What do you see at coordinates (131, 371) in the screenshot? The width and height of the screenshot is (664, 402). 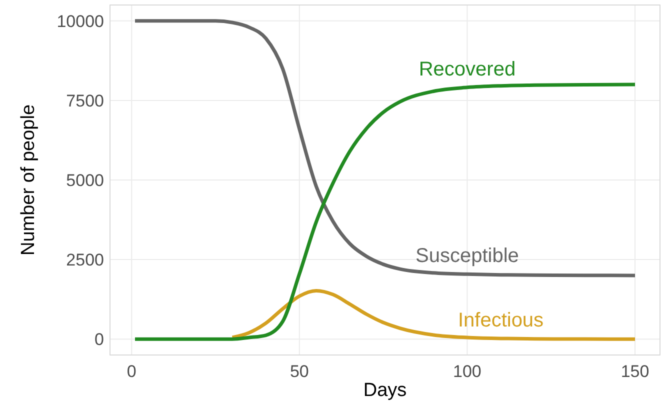 I see `x-tick-label: 0` at bounding box center [131, 371].